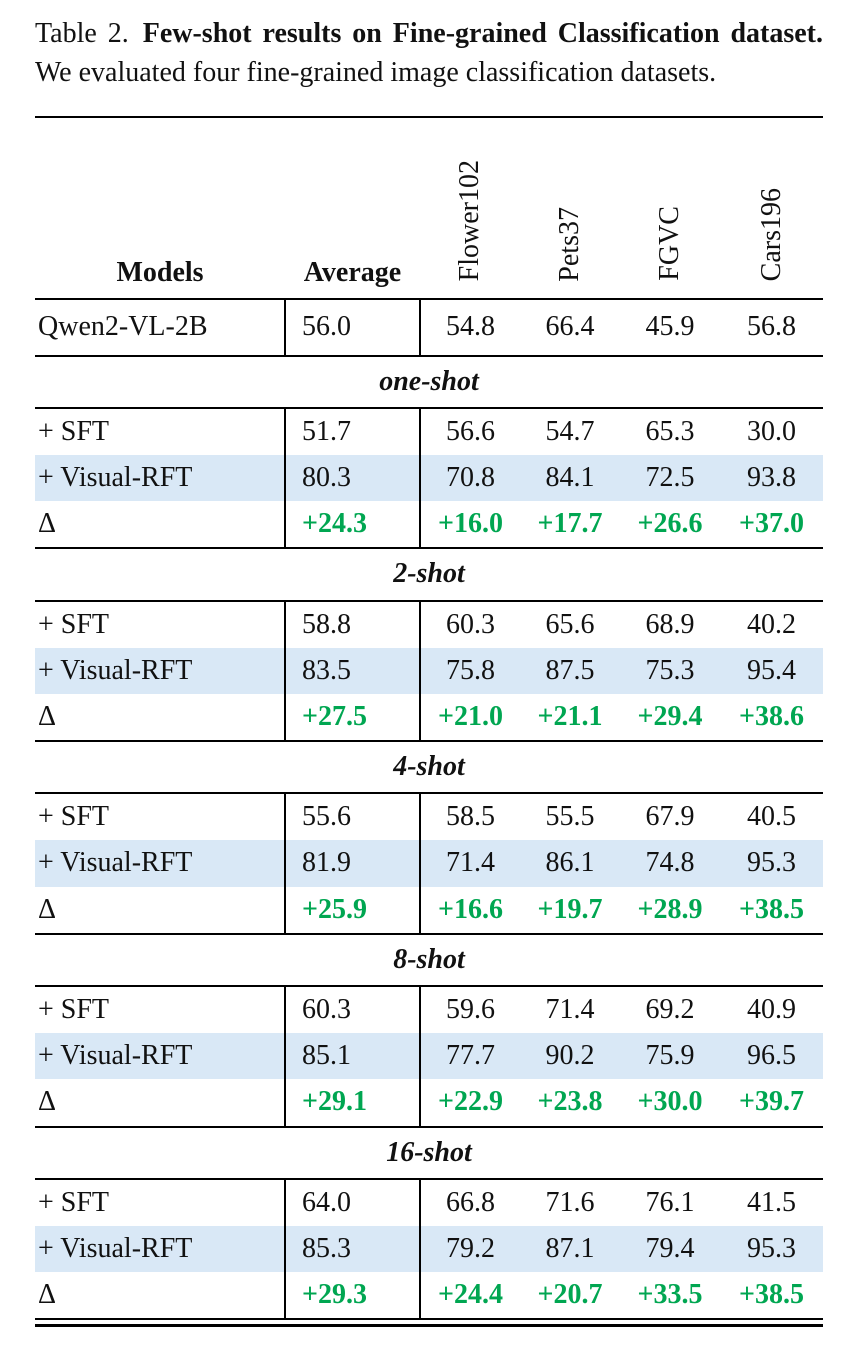 The height and width of the screenshot is (1346, 857). Describe the element at coordinates (469, 1010) in the screenshot. I see `flower102-value: 59.6` at that location.